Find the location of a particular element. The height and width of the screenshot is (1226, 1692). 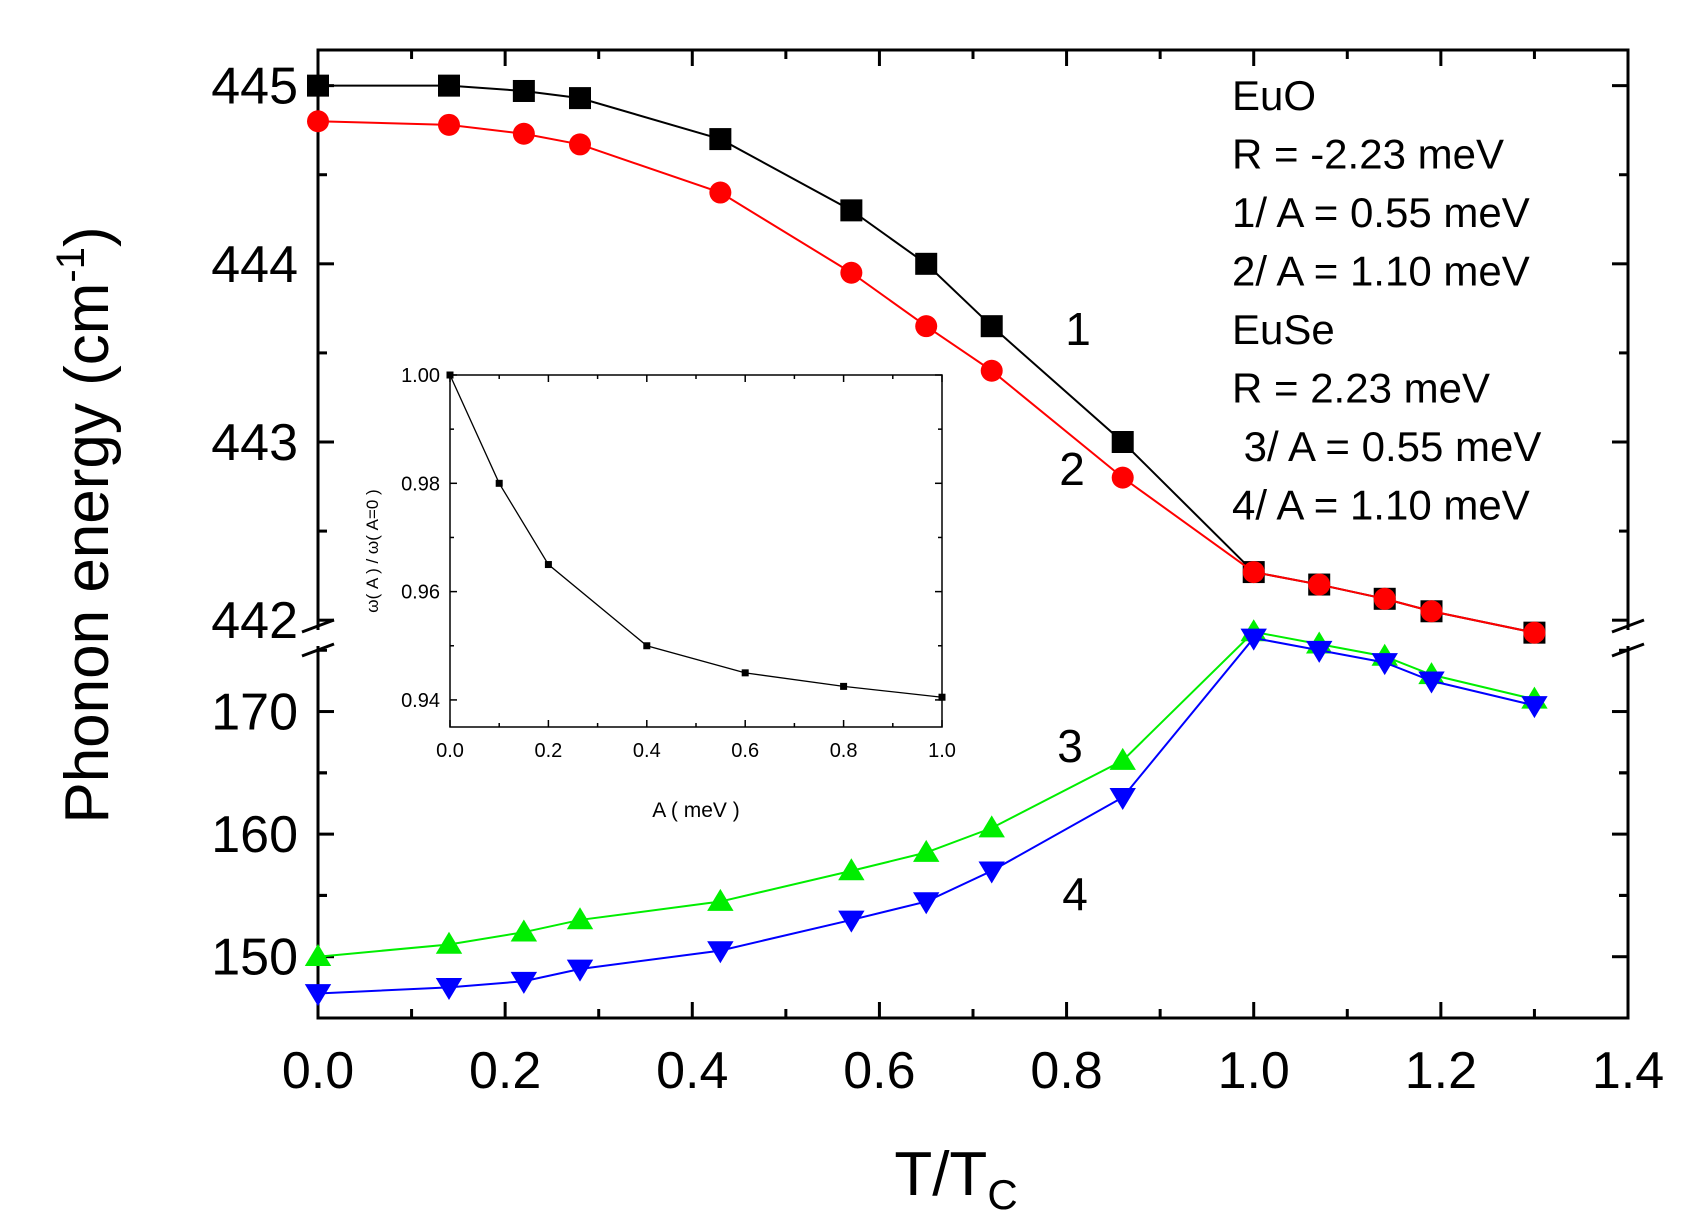

legend-line: R = -2.23 meV is located at coordinates (1368, 154).